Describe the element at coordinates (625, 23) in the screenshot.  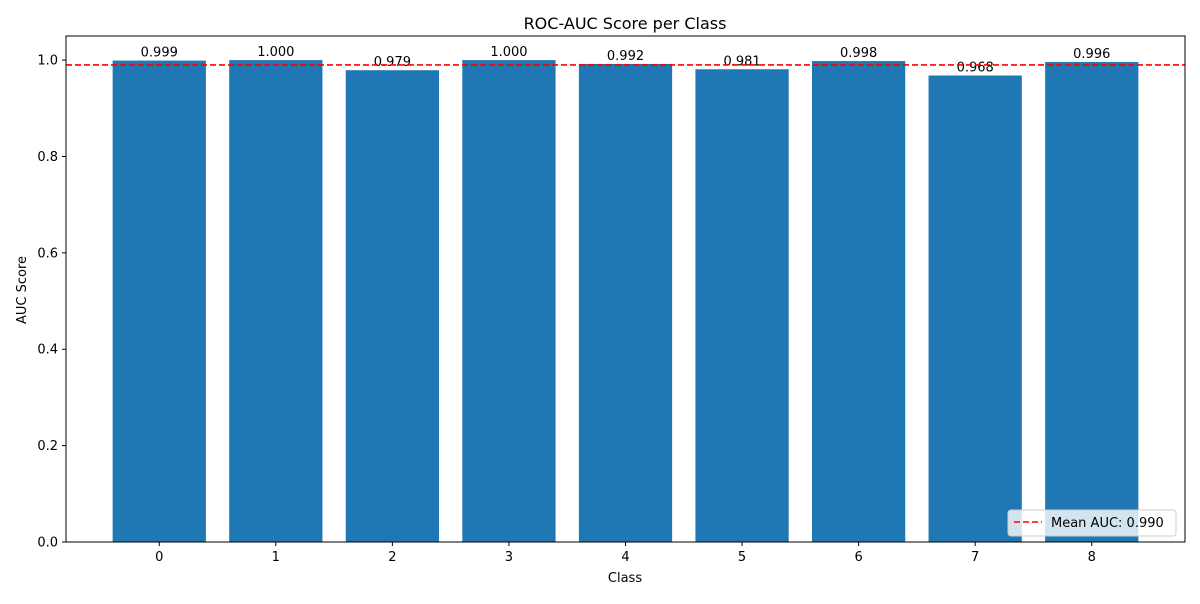
I see `chart-title: ROC-AUC Score per Class` at that location.